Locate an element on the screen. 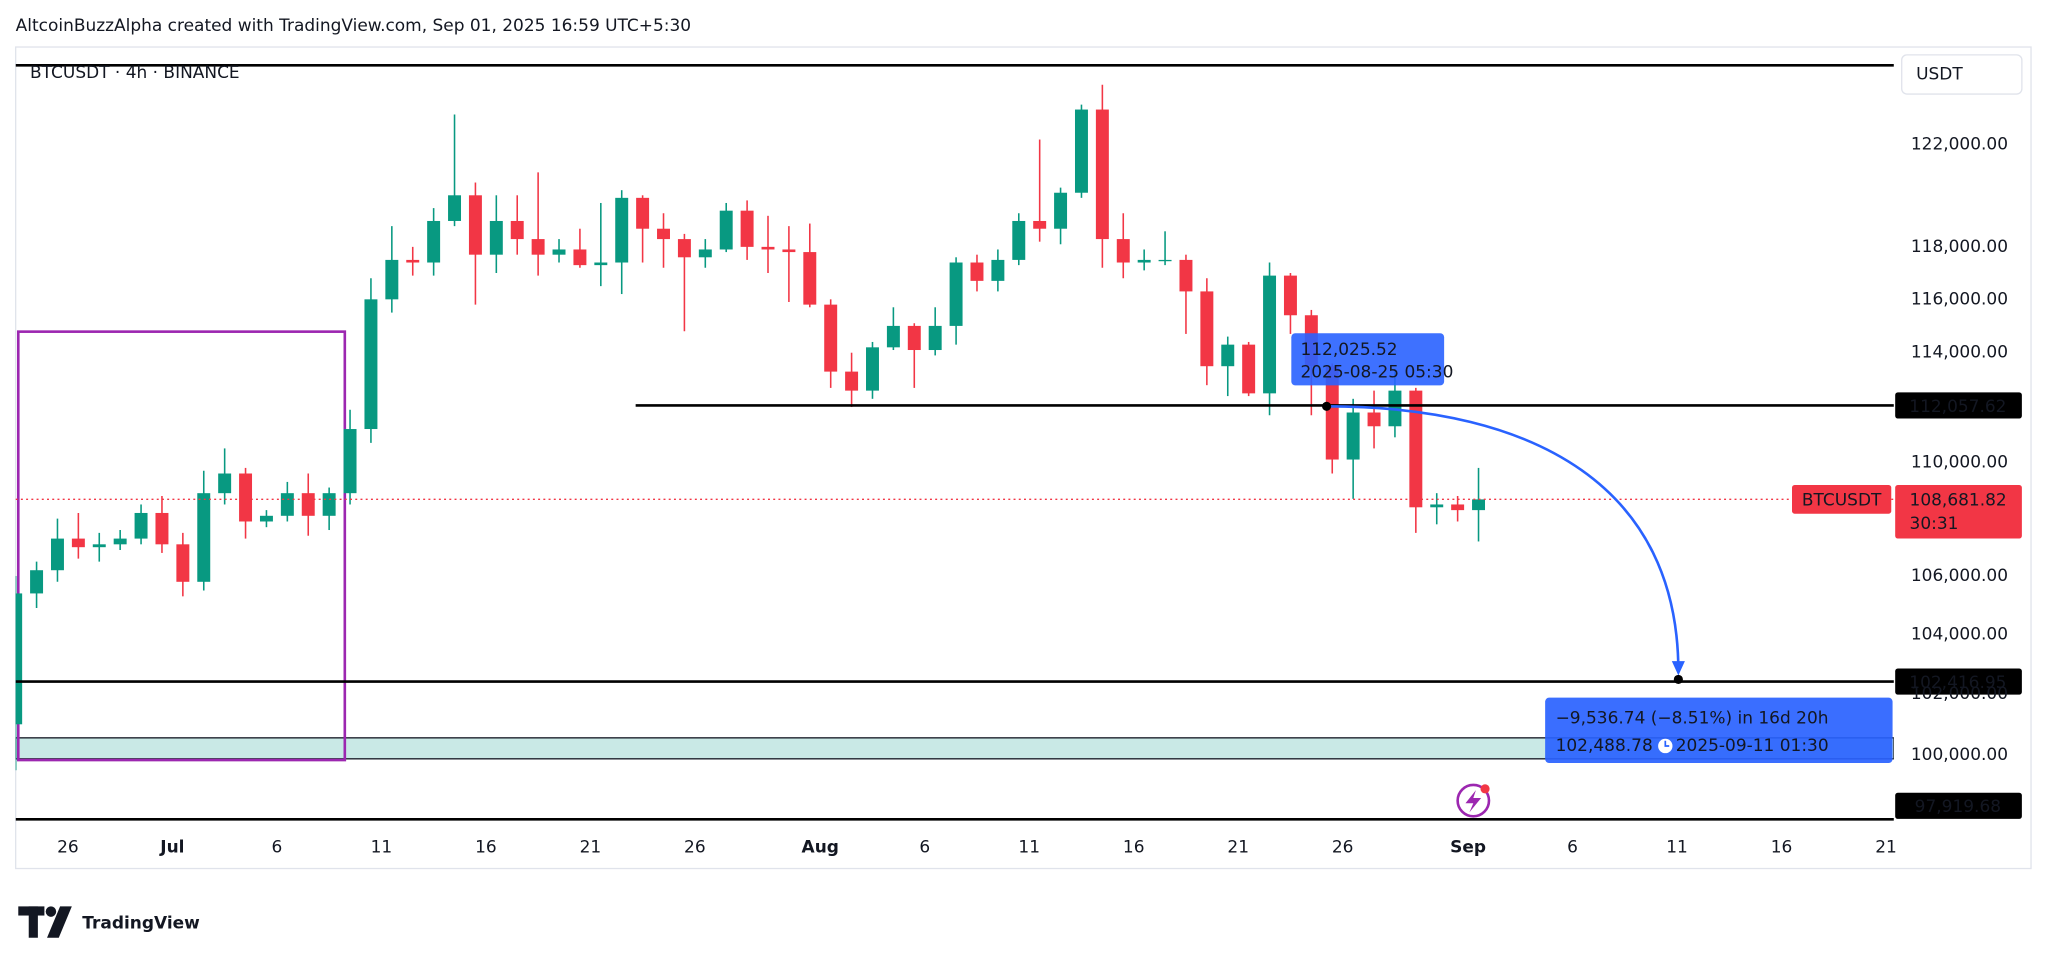 The image size is (2048, 973). y-tick-label: 118,000.00 is located at coordinates (1959, 247).